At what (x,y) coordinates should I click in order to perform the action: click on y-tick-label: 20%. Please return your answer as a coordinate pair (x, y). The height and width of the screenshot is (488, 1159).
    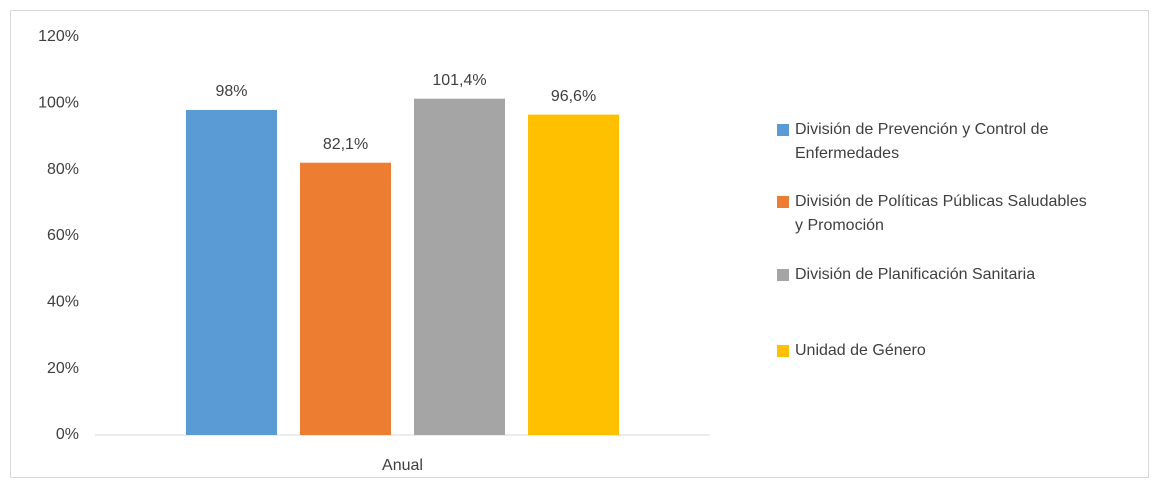
    Looking at the image, I should click on (63, 368).